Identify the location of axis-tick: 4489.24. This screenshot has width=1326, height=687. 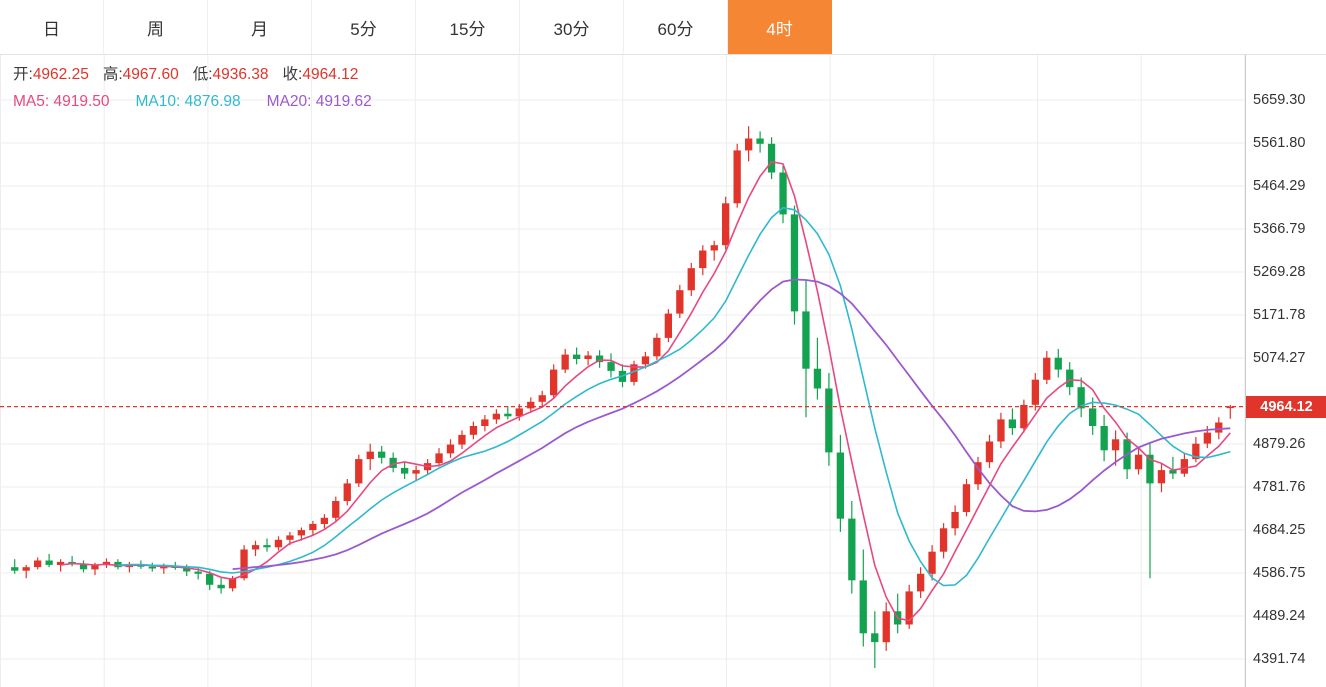
(1279, 616).